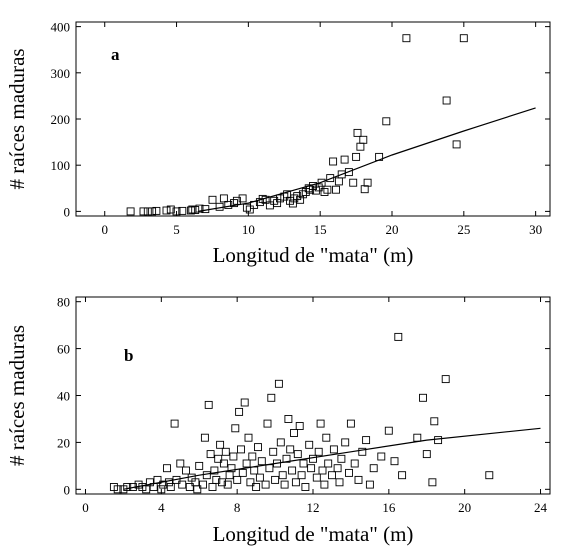 The image size is (570, 551). What do you see at coordinates (320, 229) in the screenshot?
I see `x-tick-label: 15` at bounding box center [320, 229].